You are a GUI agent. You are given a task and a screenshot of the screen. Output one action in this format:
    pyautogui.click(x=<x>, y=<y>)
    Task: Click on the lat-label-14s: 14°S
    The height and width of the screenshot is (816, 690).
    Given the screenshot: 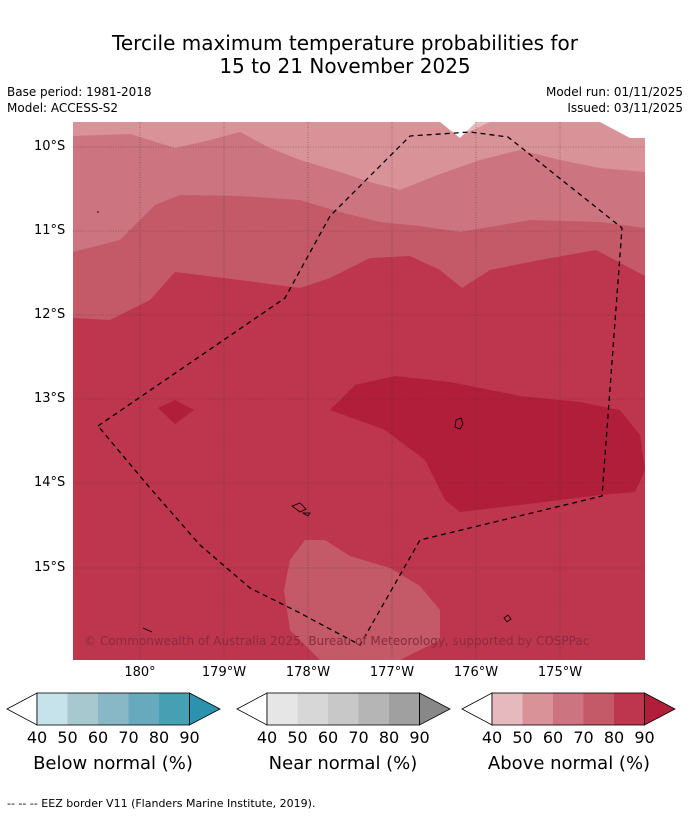 What is the action you would take?
    pyautogui.click(x=50, y=482)
    